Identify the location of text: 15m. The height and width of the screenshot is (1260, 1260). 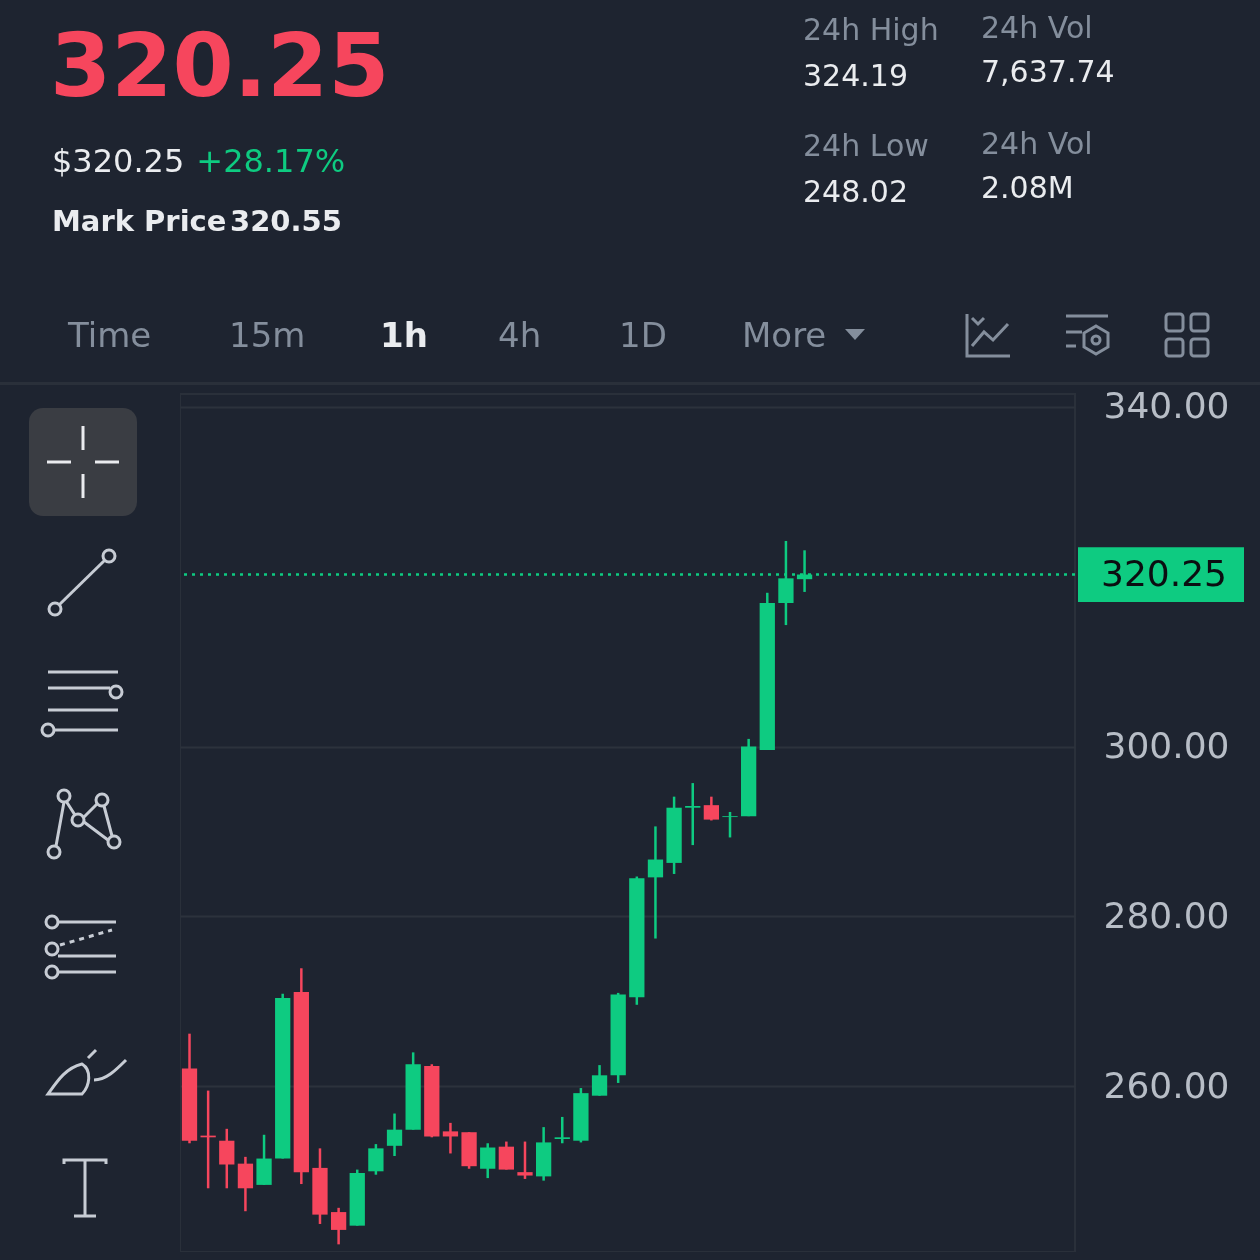
(267, 335).